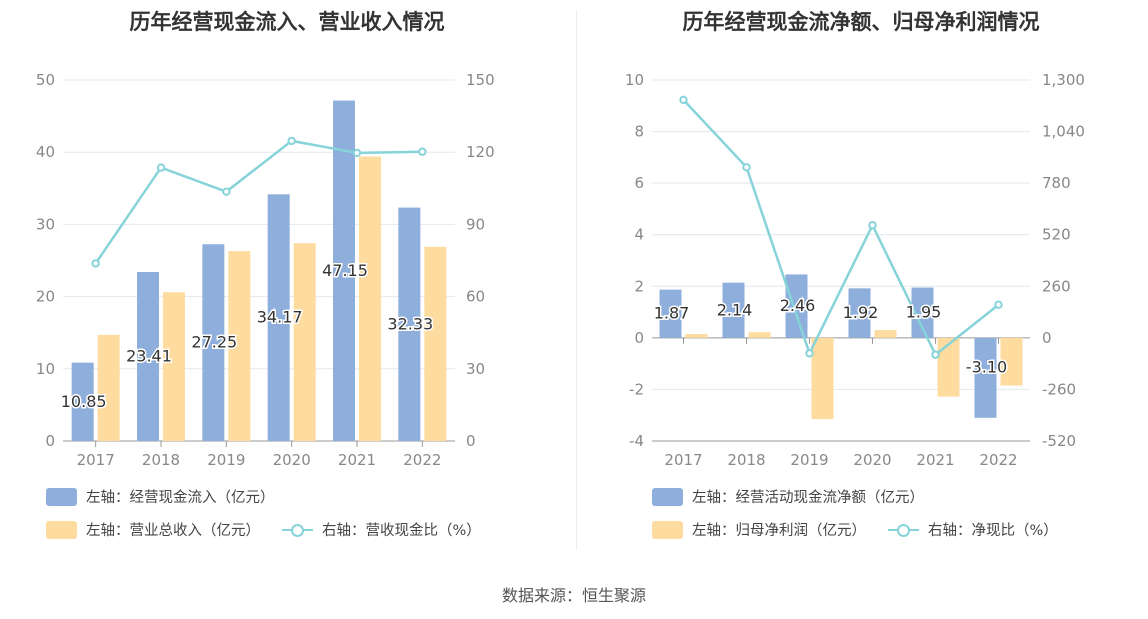 The image size is (1148, 619). I want to click on legend-label-bar2: 左轴：营业总收入（亿元）, so click(173, 531).